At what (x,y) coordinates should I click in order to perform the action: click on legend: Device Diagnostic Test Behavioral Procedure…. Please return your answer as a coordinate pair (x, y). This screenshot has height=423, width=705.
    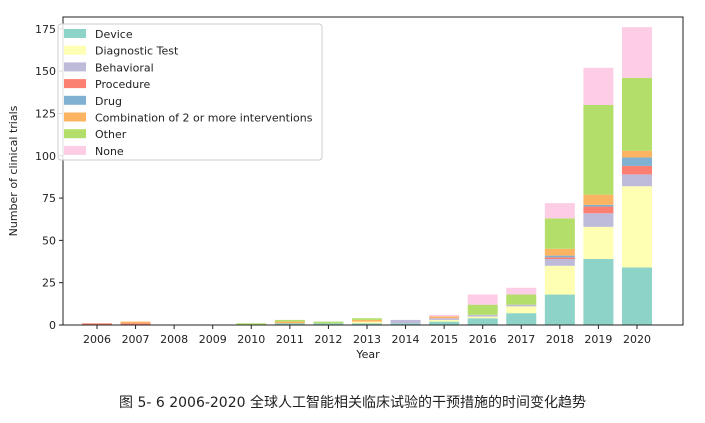
    Looking at the image, I should click on (190, 92).